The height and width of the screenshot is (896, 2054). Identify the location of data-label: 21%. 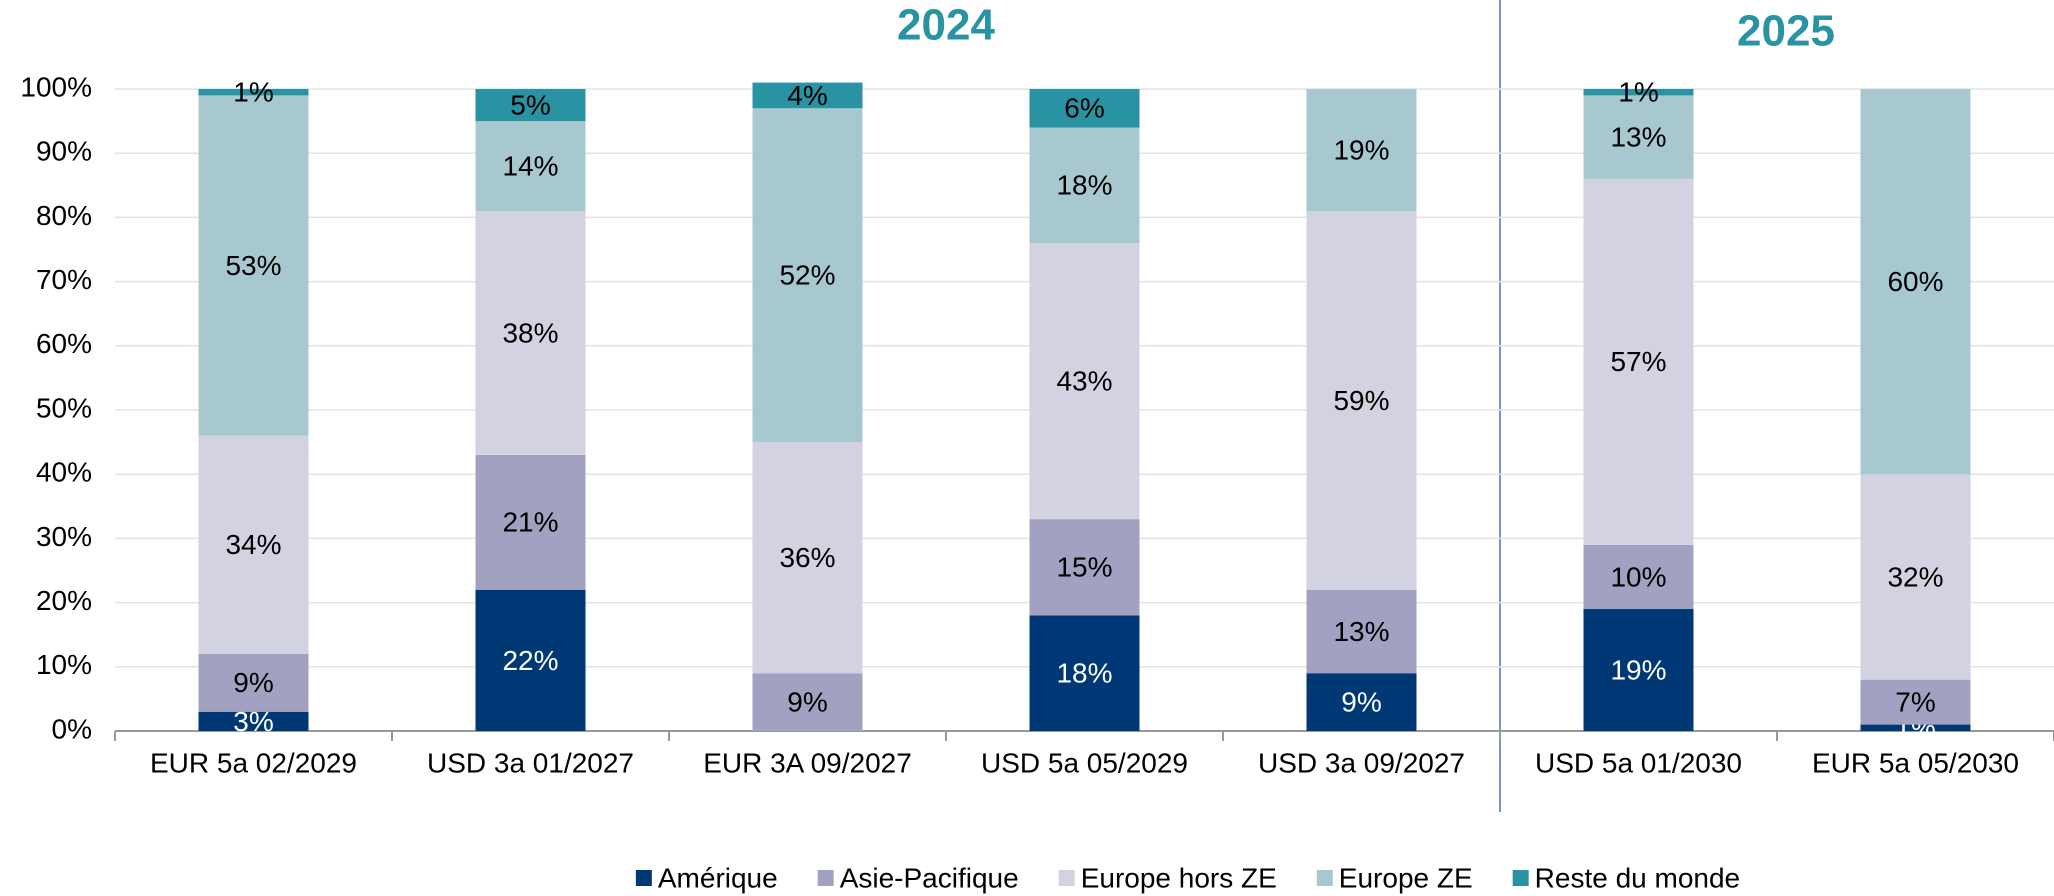
(530, 522).